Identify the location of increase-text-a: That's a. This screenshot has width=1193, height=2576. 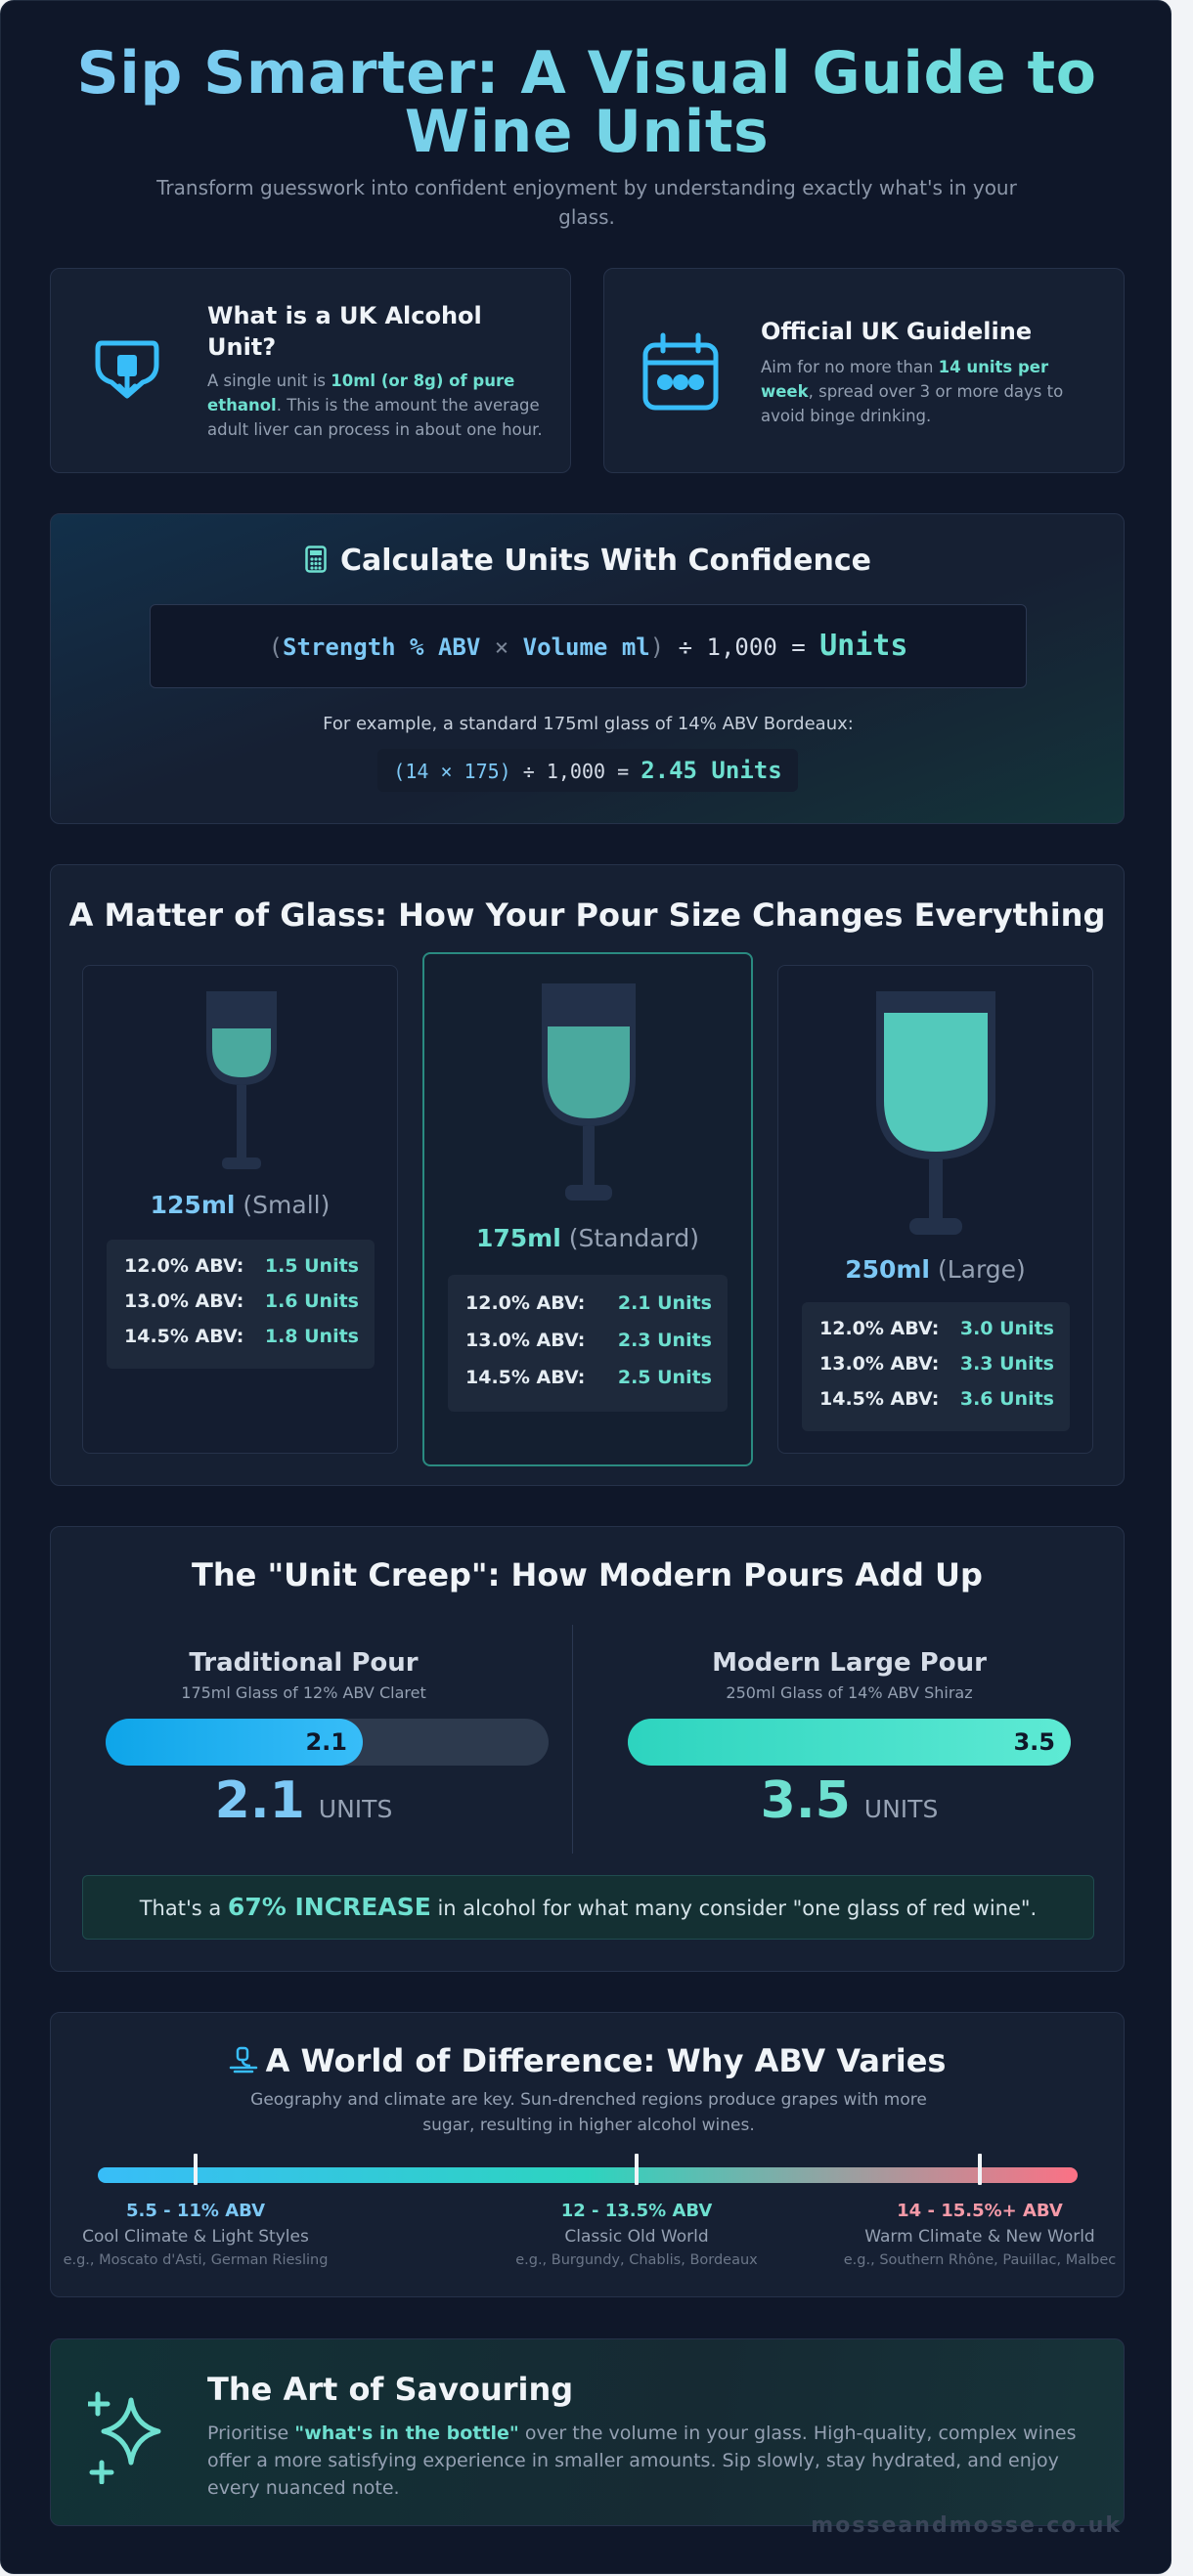
(184, 1908).